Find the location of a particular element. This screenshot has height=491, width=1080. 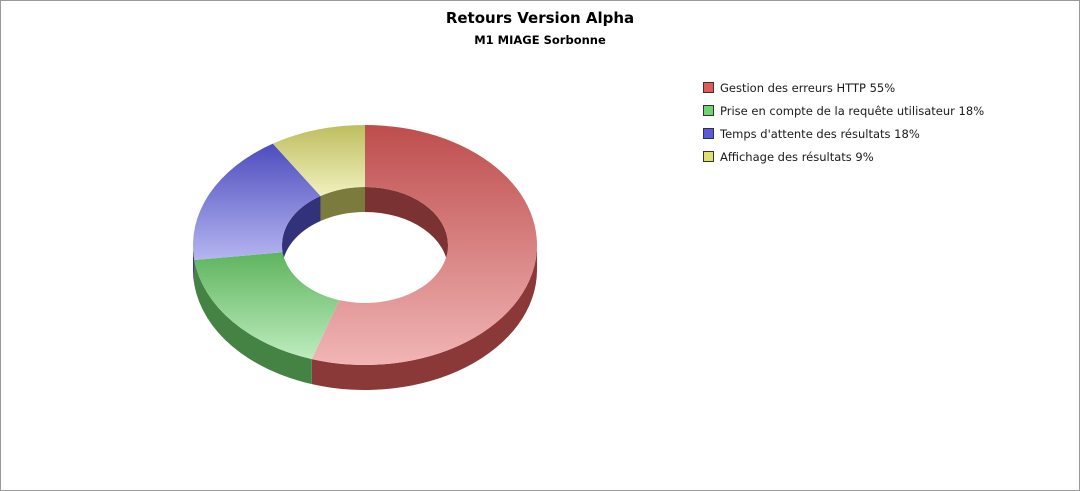

legend-item: Temps d'attente des résultats 18% is located at coordinates (843, 133).